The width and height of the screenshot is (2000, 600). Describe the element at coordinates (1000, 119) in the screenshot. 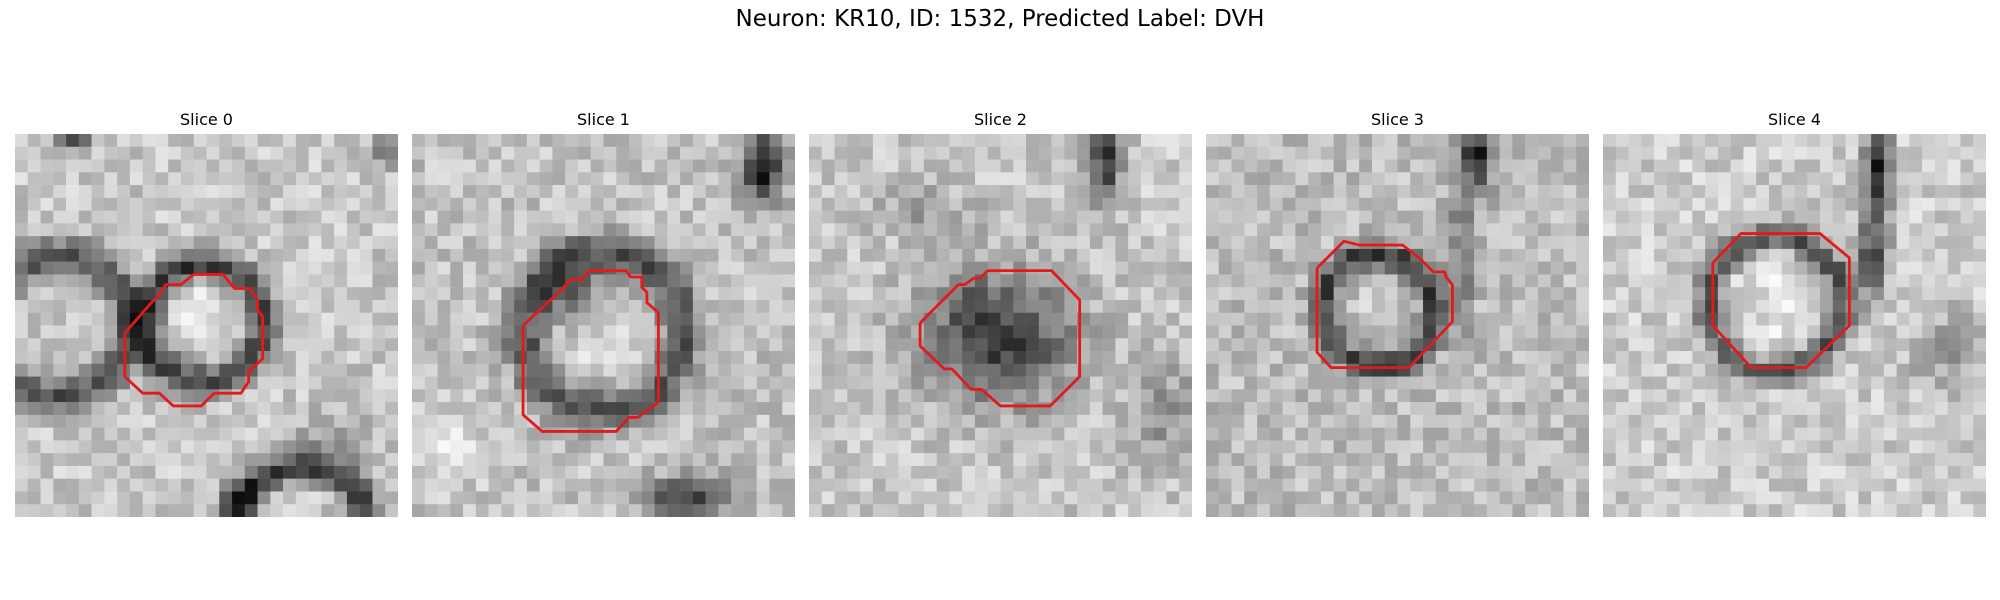

I see `slice-title: Slice 2` at that location.